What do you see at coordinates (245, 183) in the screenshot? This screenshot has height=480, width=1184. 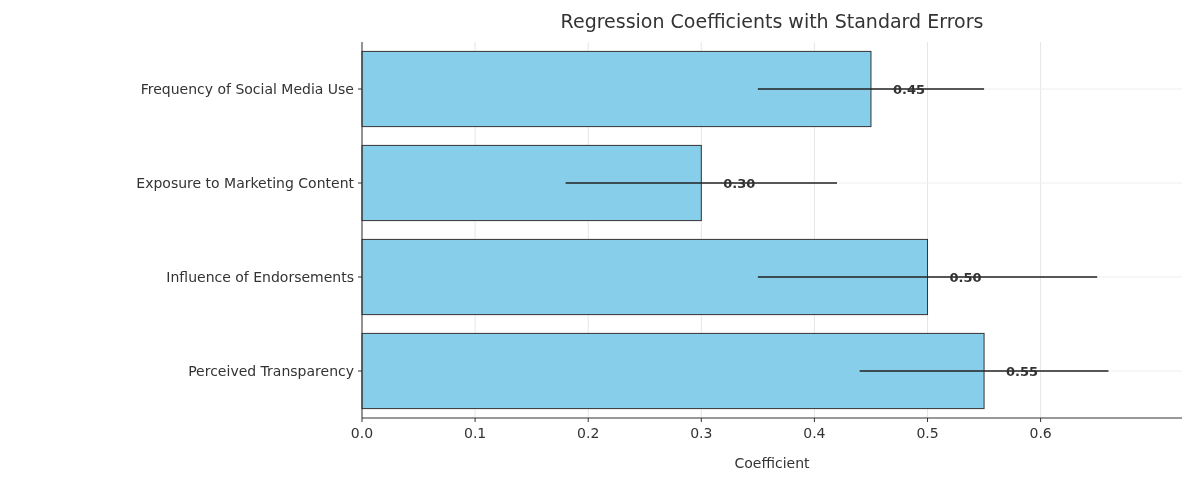 I see `y-tick-label: Exposure to Marketing Content` at bounding box center [245, 183].